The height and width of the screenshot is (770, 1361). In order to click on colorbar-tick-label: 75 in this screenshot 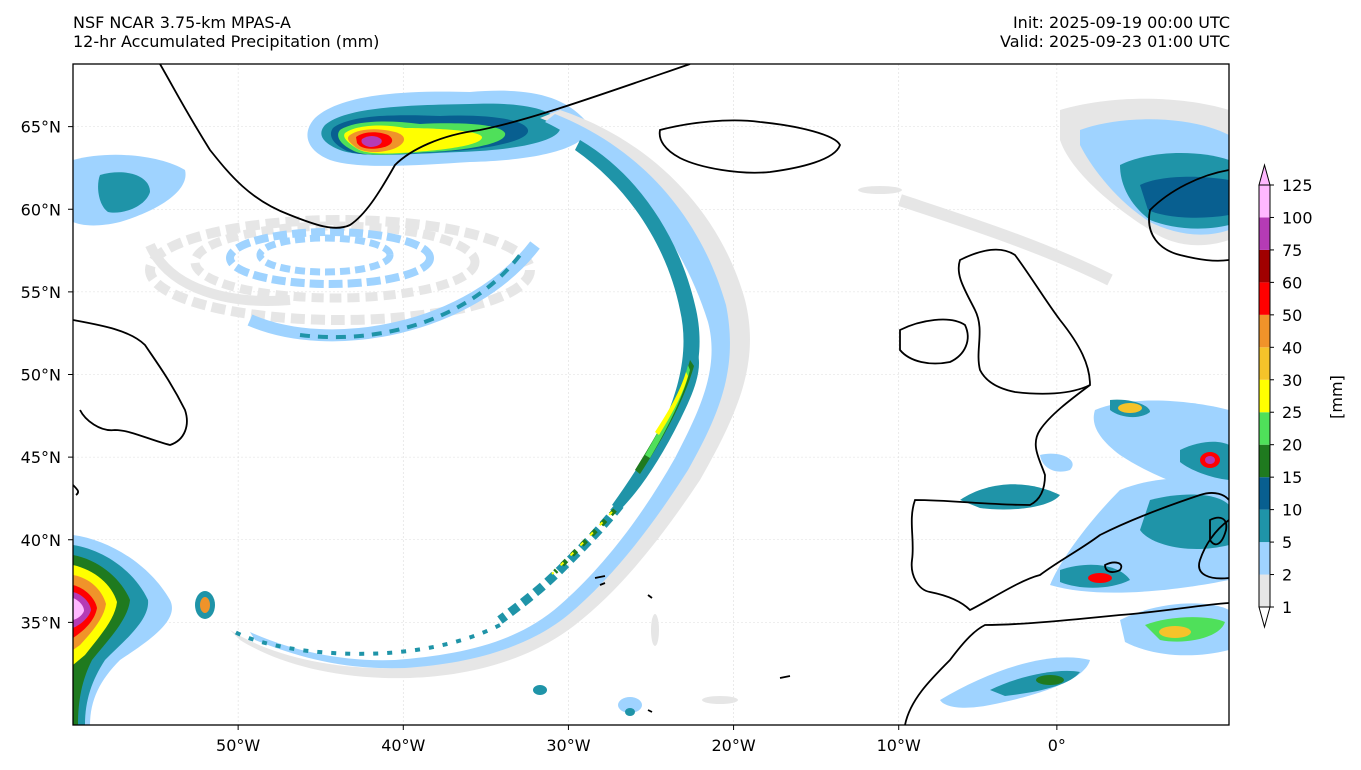, I will do `click(1292, 250)`.